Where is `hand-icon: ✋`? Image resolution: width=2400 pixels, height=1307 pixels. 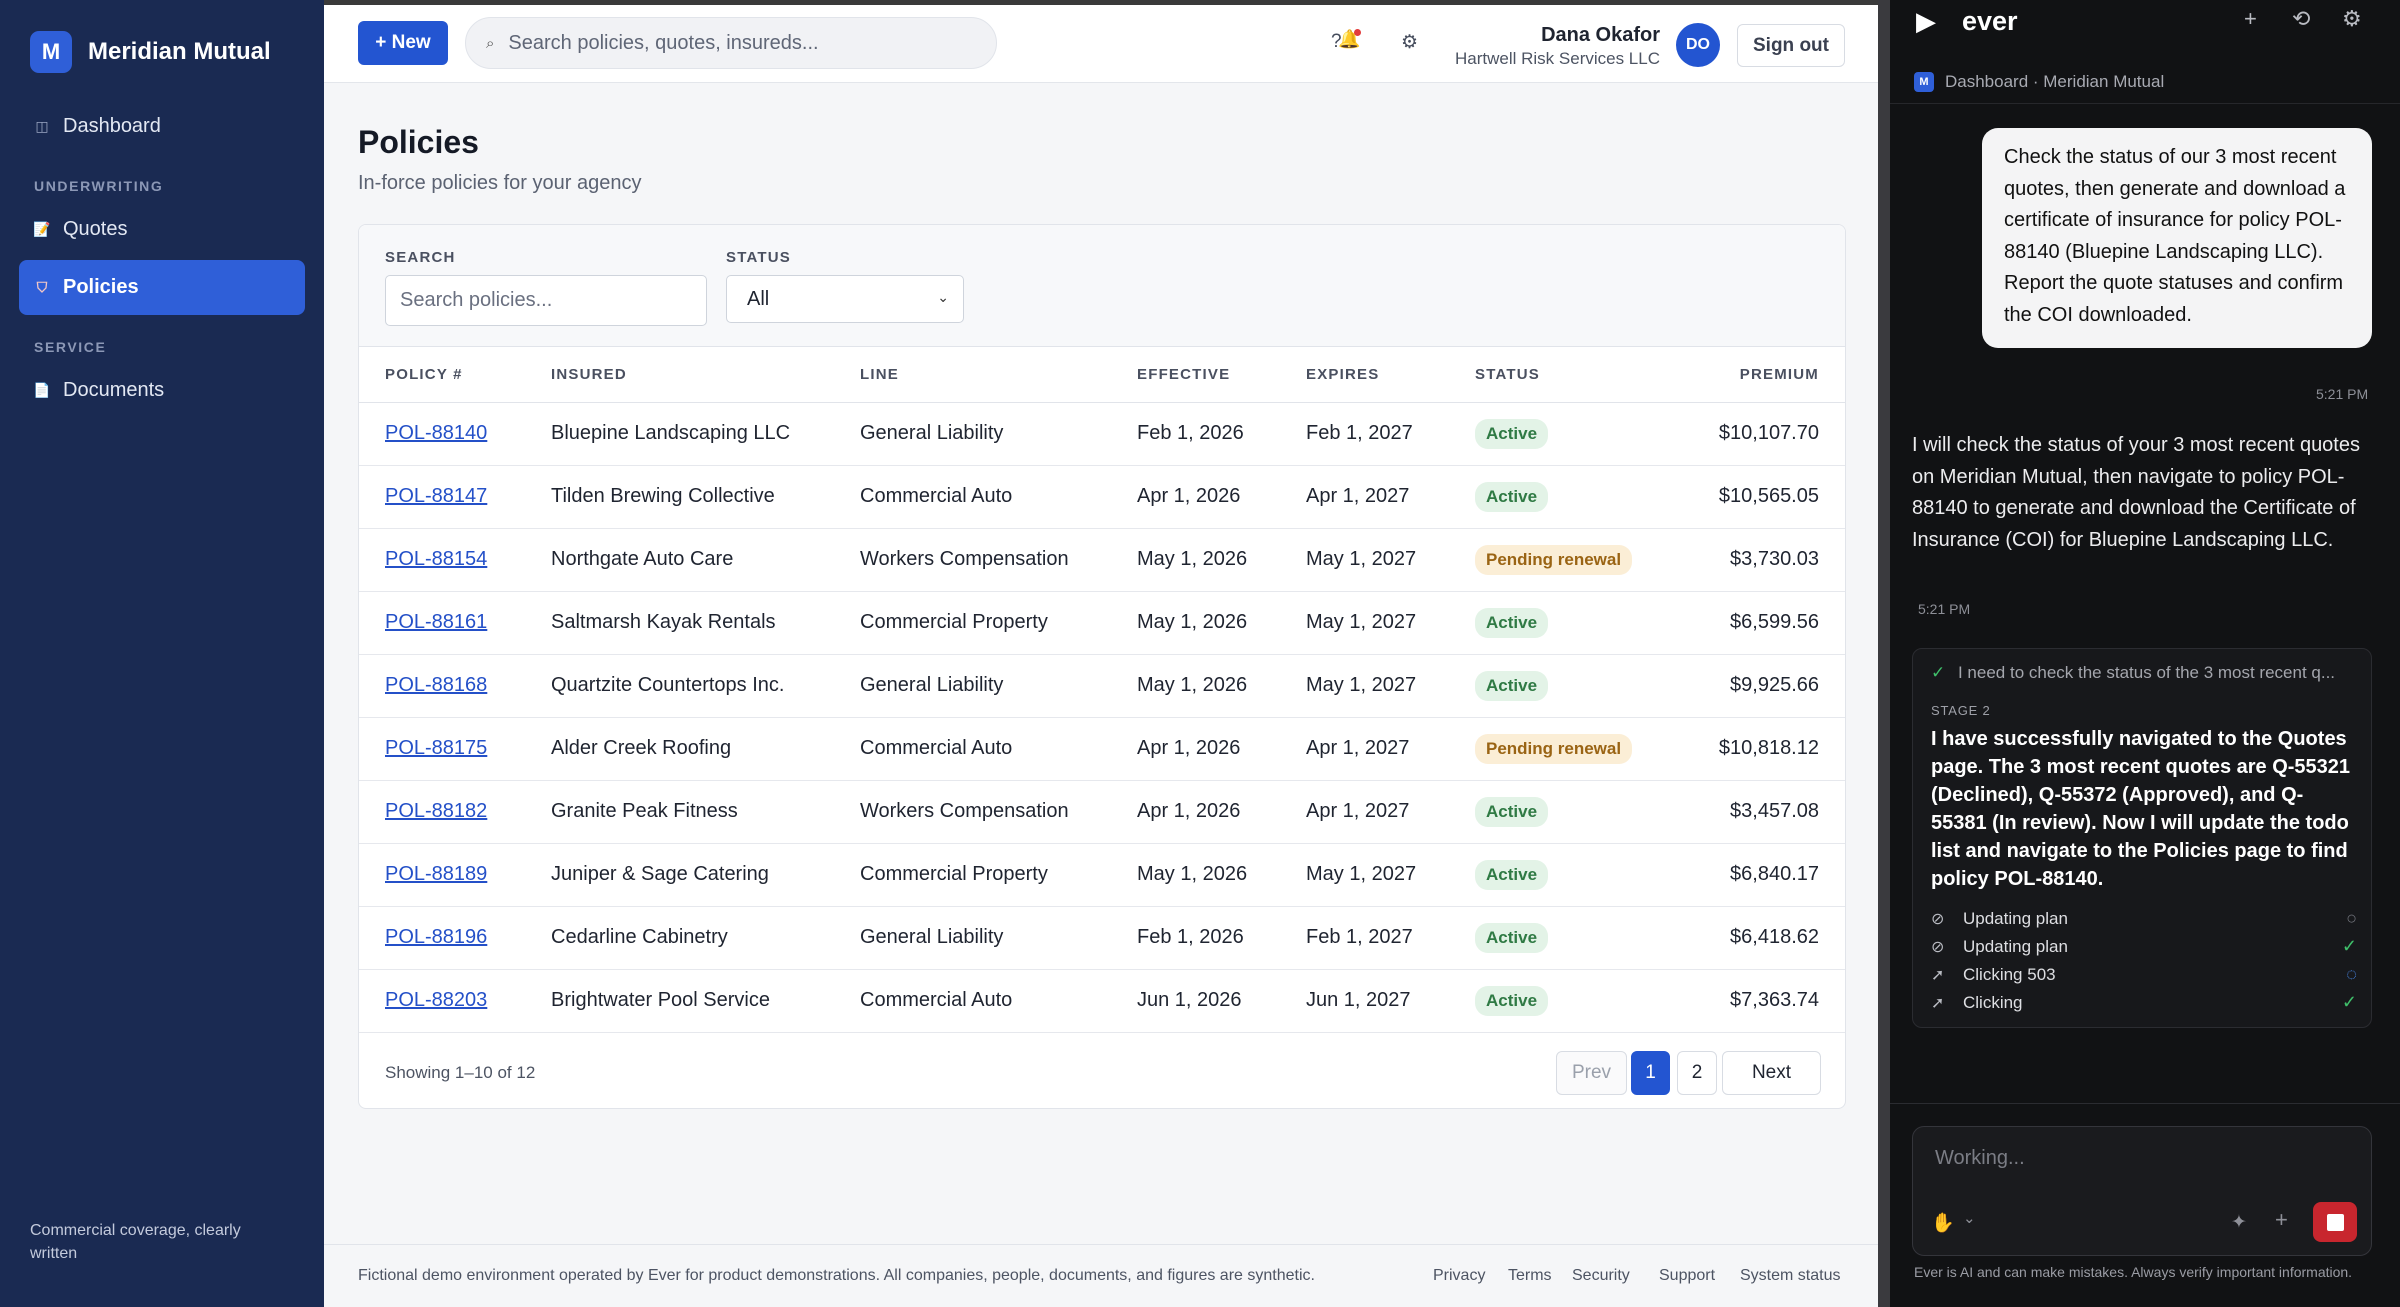 hand-icon: ✋ is located at coordinates (1943, 1223).